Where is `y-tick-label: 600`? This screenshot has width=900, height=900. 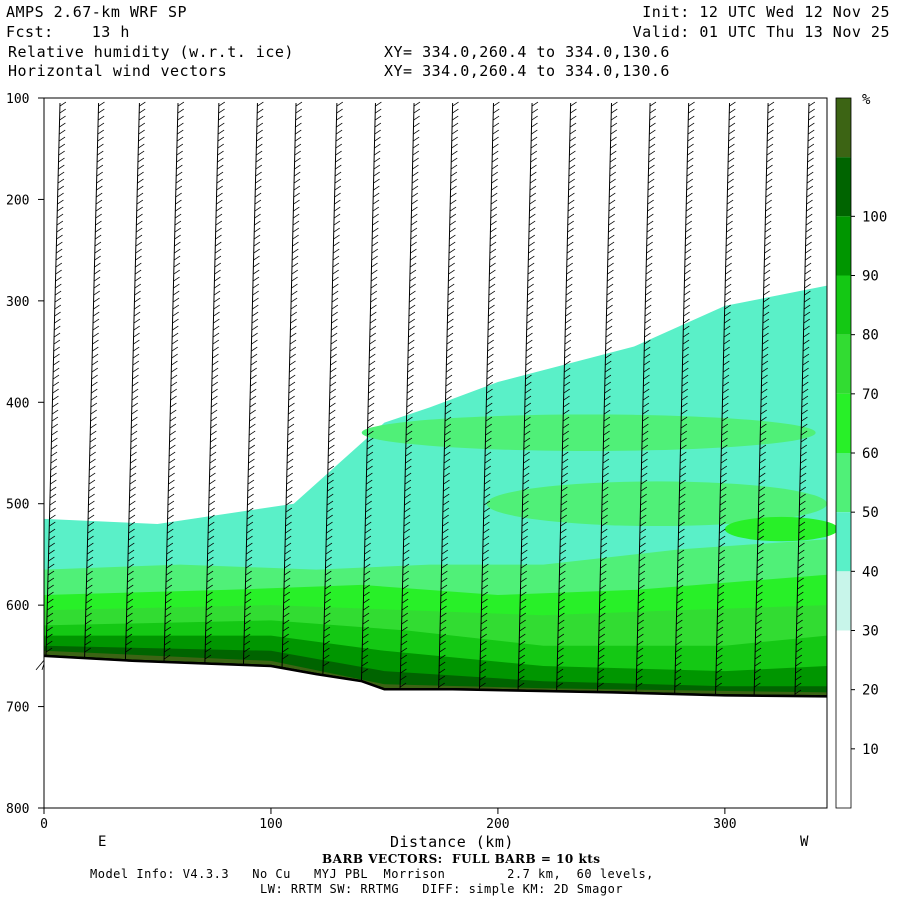
y-tick-label: 600 is located at coordinates (17, 606).